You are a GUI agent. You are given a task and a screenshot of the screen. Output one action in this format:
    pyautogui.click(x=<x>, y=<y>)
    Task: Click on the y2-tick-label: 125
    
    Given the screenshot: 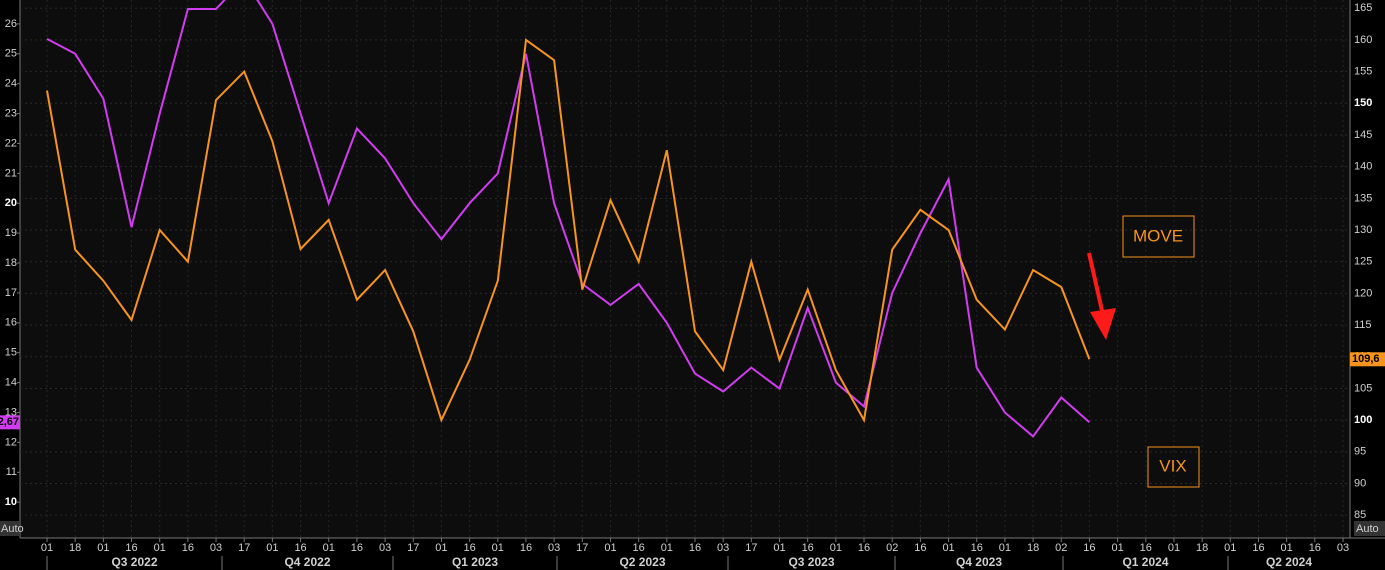 What is the action you would take?
    pyautogui.click(x=1363, y=262)
    